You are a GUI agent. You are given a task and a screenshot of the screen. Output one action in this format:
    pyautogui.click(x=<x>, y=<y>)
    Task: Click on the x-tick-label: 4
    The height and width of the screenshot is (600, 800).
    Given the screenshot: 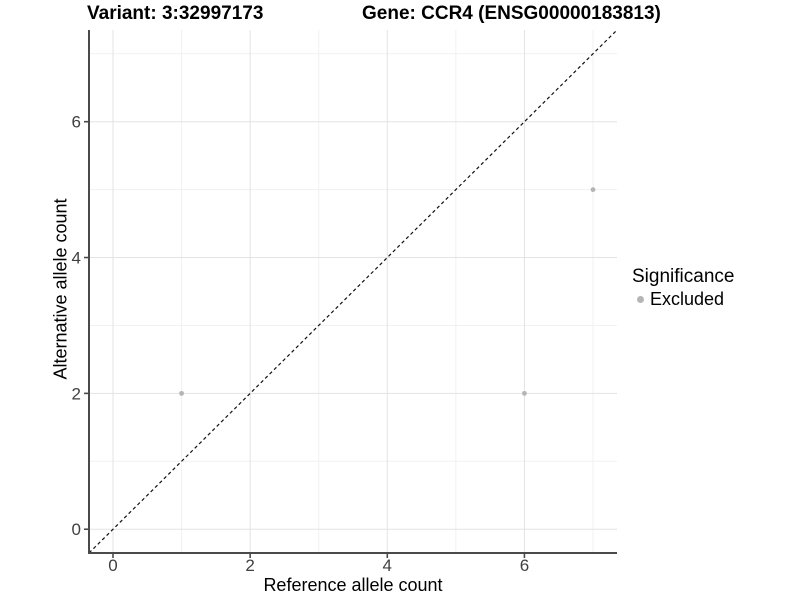 What is the action you would take?
    pyautogui.click(x=387, y=565)
    